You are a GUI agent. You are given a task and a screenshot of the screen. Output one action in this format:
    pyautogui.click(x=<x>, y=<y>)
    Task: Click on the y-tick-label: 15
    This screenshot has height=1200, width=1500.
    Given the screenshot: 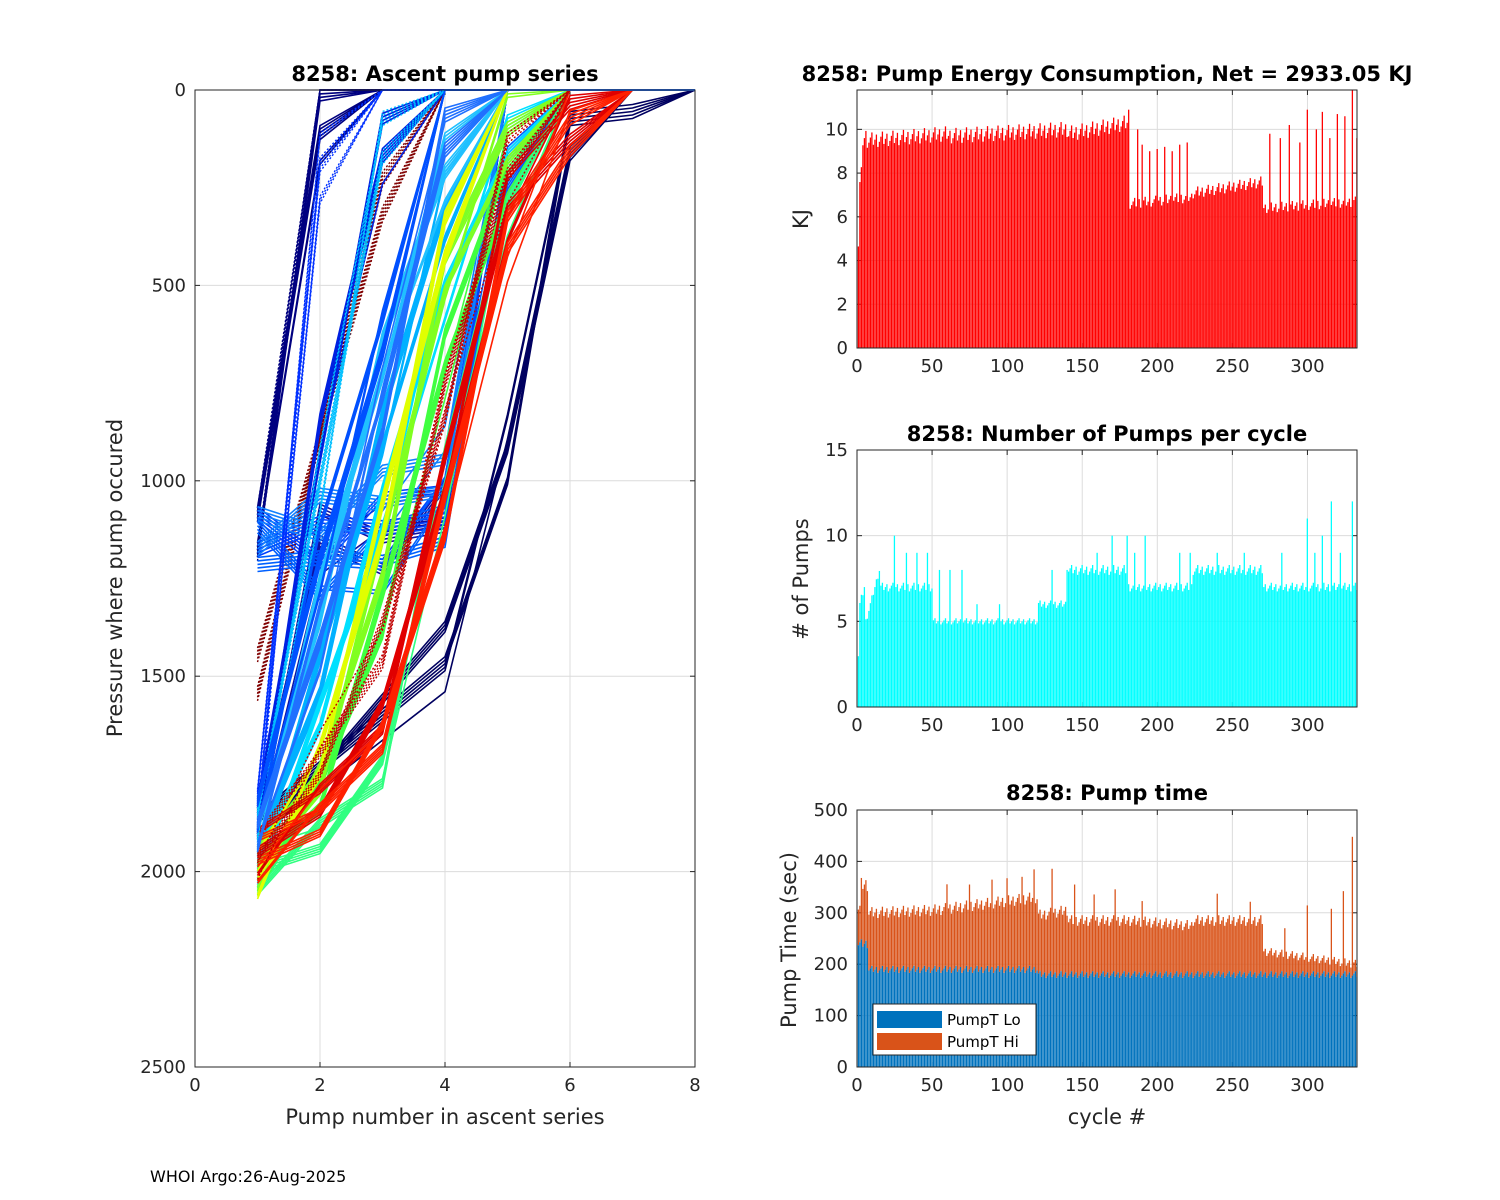 What is the action you would take?
    pyautogui.click(x=836, y=450)
    